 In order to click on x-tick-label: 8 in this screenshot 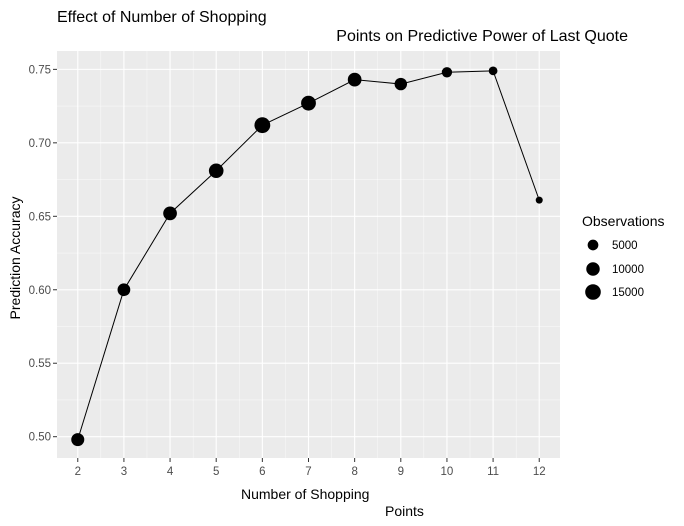, I will do `click(354, 472)`.